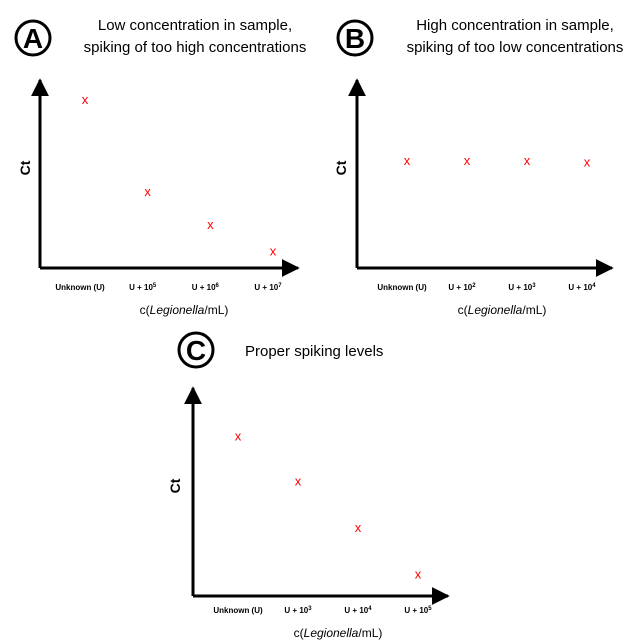 This screenshot has height=640, width=635. I want to click on chart-title-line: spiking of too high concentrations, so click(195, 47).